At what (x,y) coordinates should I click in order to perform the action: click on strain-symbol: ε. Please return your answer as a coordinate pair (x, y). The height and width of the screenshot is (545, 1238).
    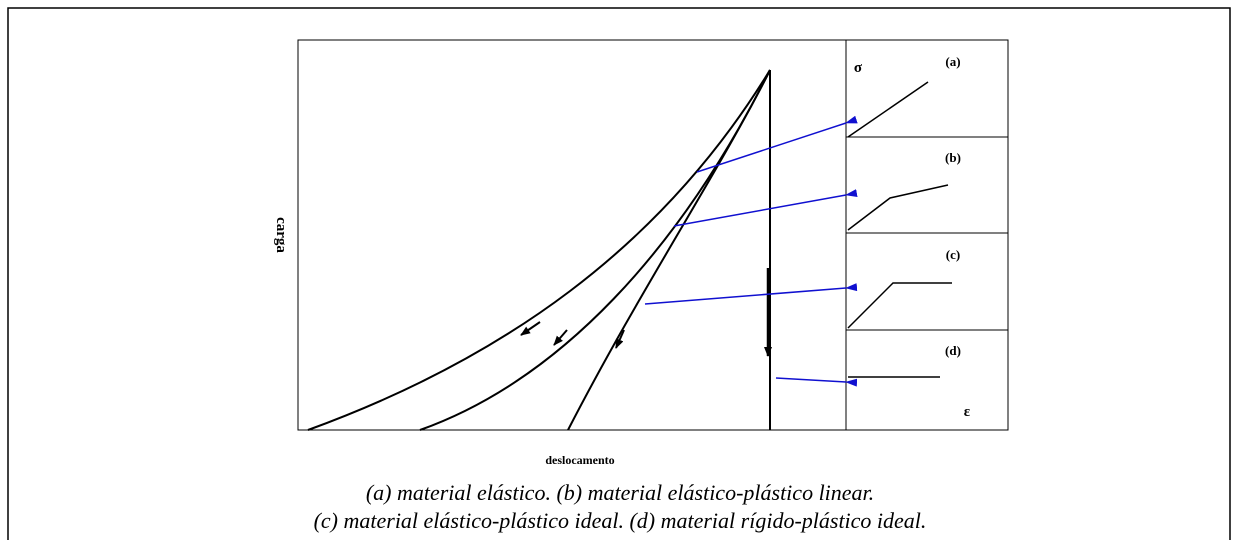
    Looking at the image, I should click on (967, 412).